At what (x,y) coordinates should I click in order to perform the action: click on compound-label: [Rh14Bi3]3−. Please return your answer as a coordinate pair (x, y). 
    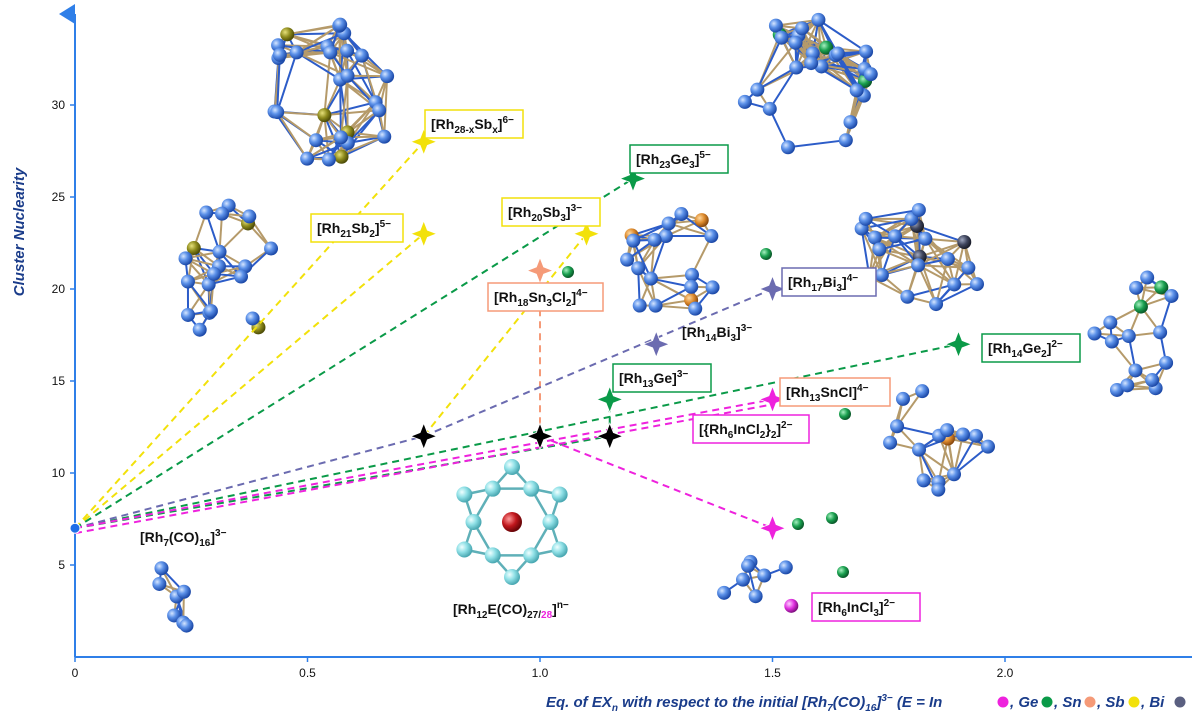
    Looking at the image, I should click on (717, 333).